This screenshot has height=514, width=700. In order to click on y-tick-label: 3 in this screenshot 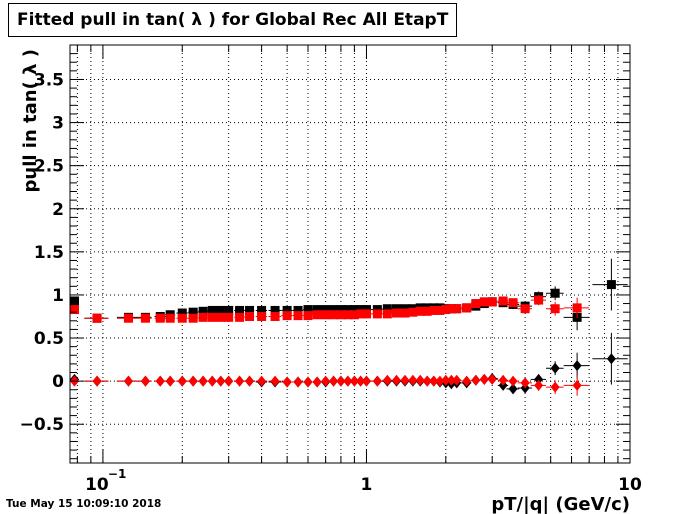, I will do `click(58, 124)`.